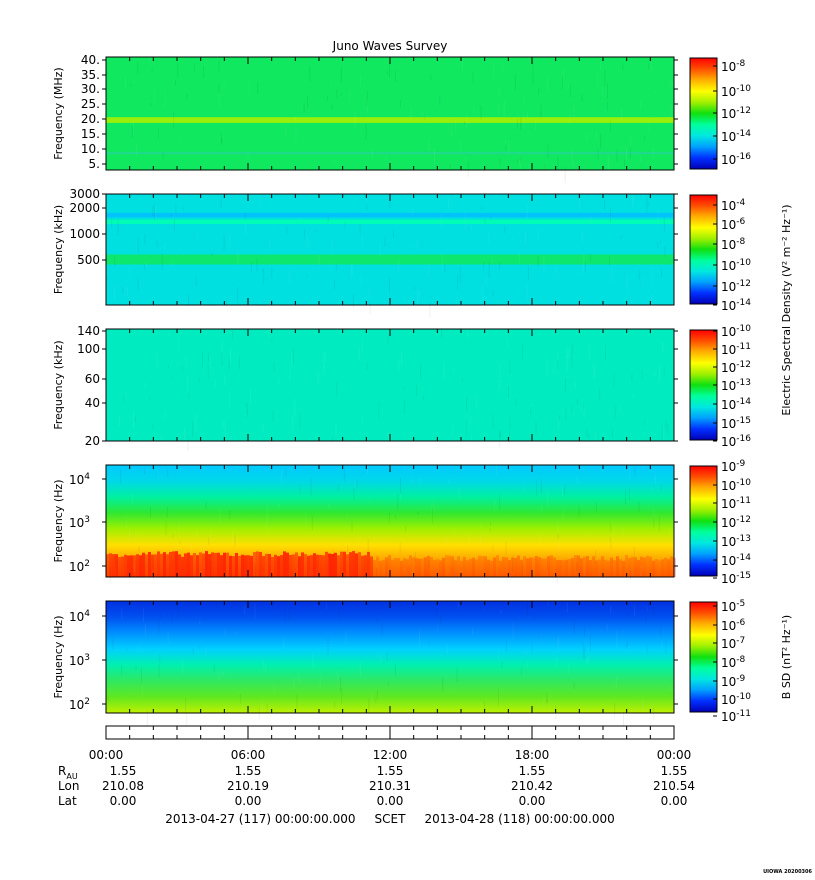 The width and height of the screenshot is (815, 880). What do you see at coordinates (736, 522) in the screenshot?
I see `colorbar-tick-label: 10-12` at bounding box center [736, 522].